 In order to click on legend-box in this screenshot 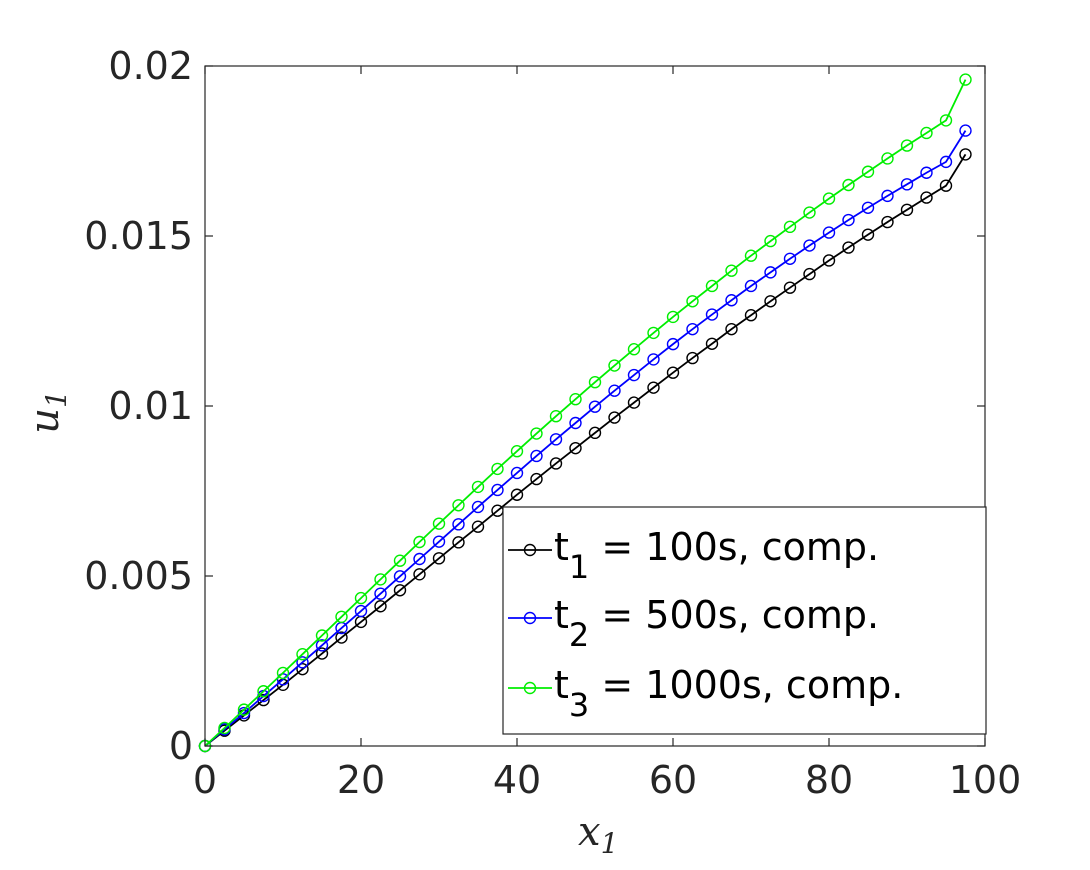, I will do `click(744, 620)`.